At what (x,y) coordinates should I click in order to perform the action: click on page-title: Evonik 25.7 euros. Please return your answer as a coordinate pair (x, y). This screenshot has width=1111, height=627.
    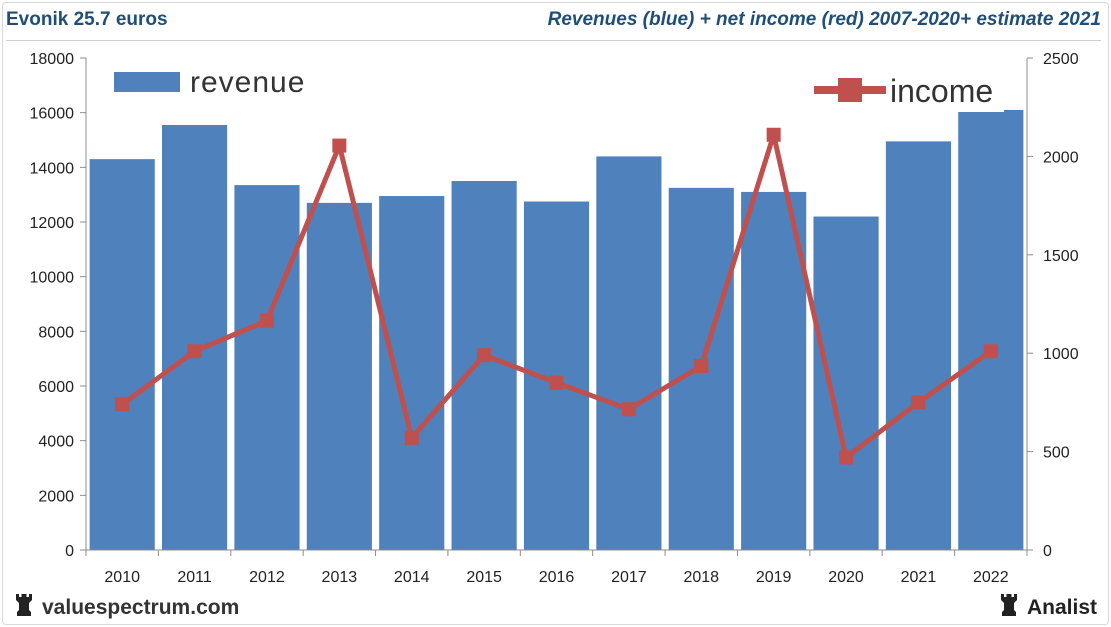
    Looking at the image, I should click on (87, 19).